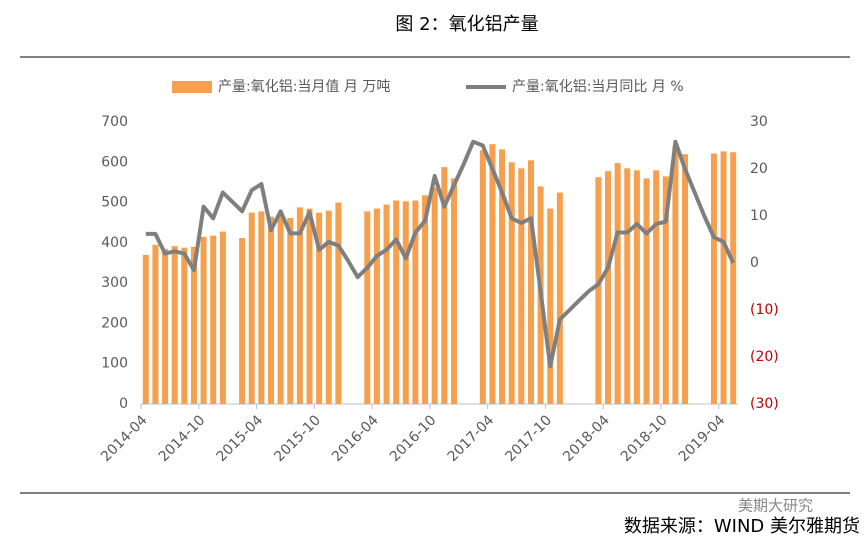  What do you see at coordinates (764, 310) in the screenshot?
I see `y2-tick-label: (10)` at bounding box center [764, 310].